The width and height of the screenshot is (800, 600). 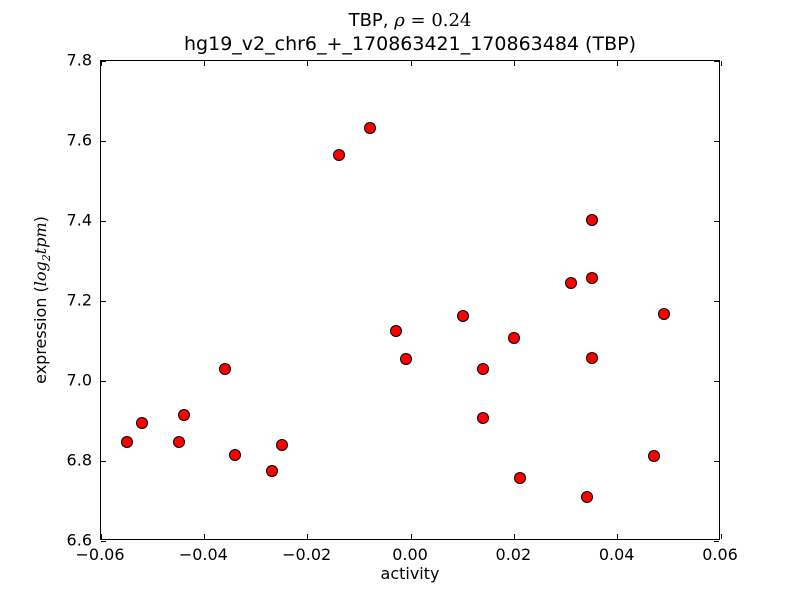 What do you see at coordinates (410, 44) in the screenshot?
I see `chart-subtitle: hg19_v2_chr6_+_170863421_170863484 (TBP)` at bounding box center [410, 44].